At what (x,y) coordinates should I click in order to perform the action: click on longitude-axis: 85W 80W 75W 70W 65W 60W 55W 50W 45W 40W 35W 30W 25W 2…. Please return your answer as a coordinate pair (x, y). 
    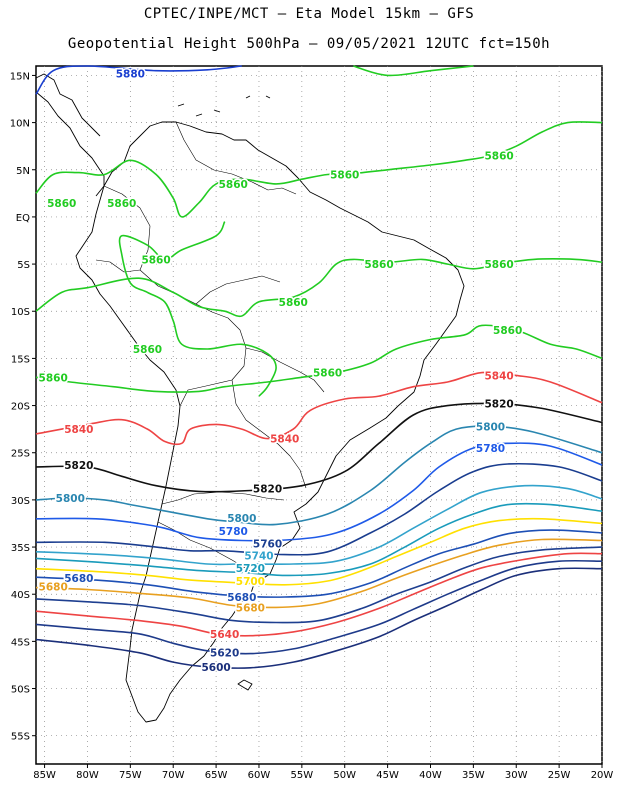
    Looking at the image, I should click on (323, 772).